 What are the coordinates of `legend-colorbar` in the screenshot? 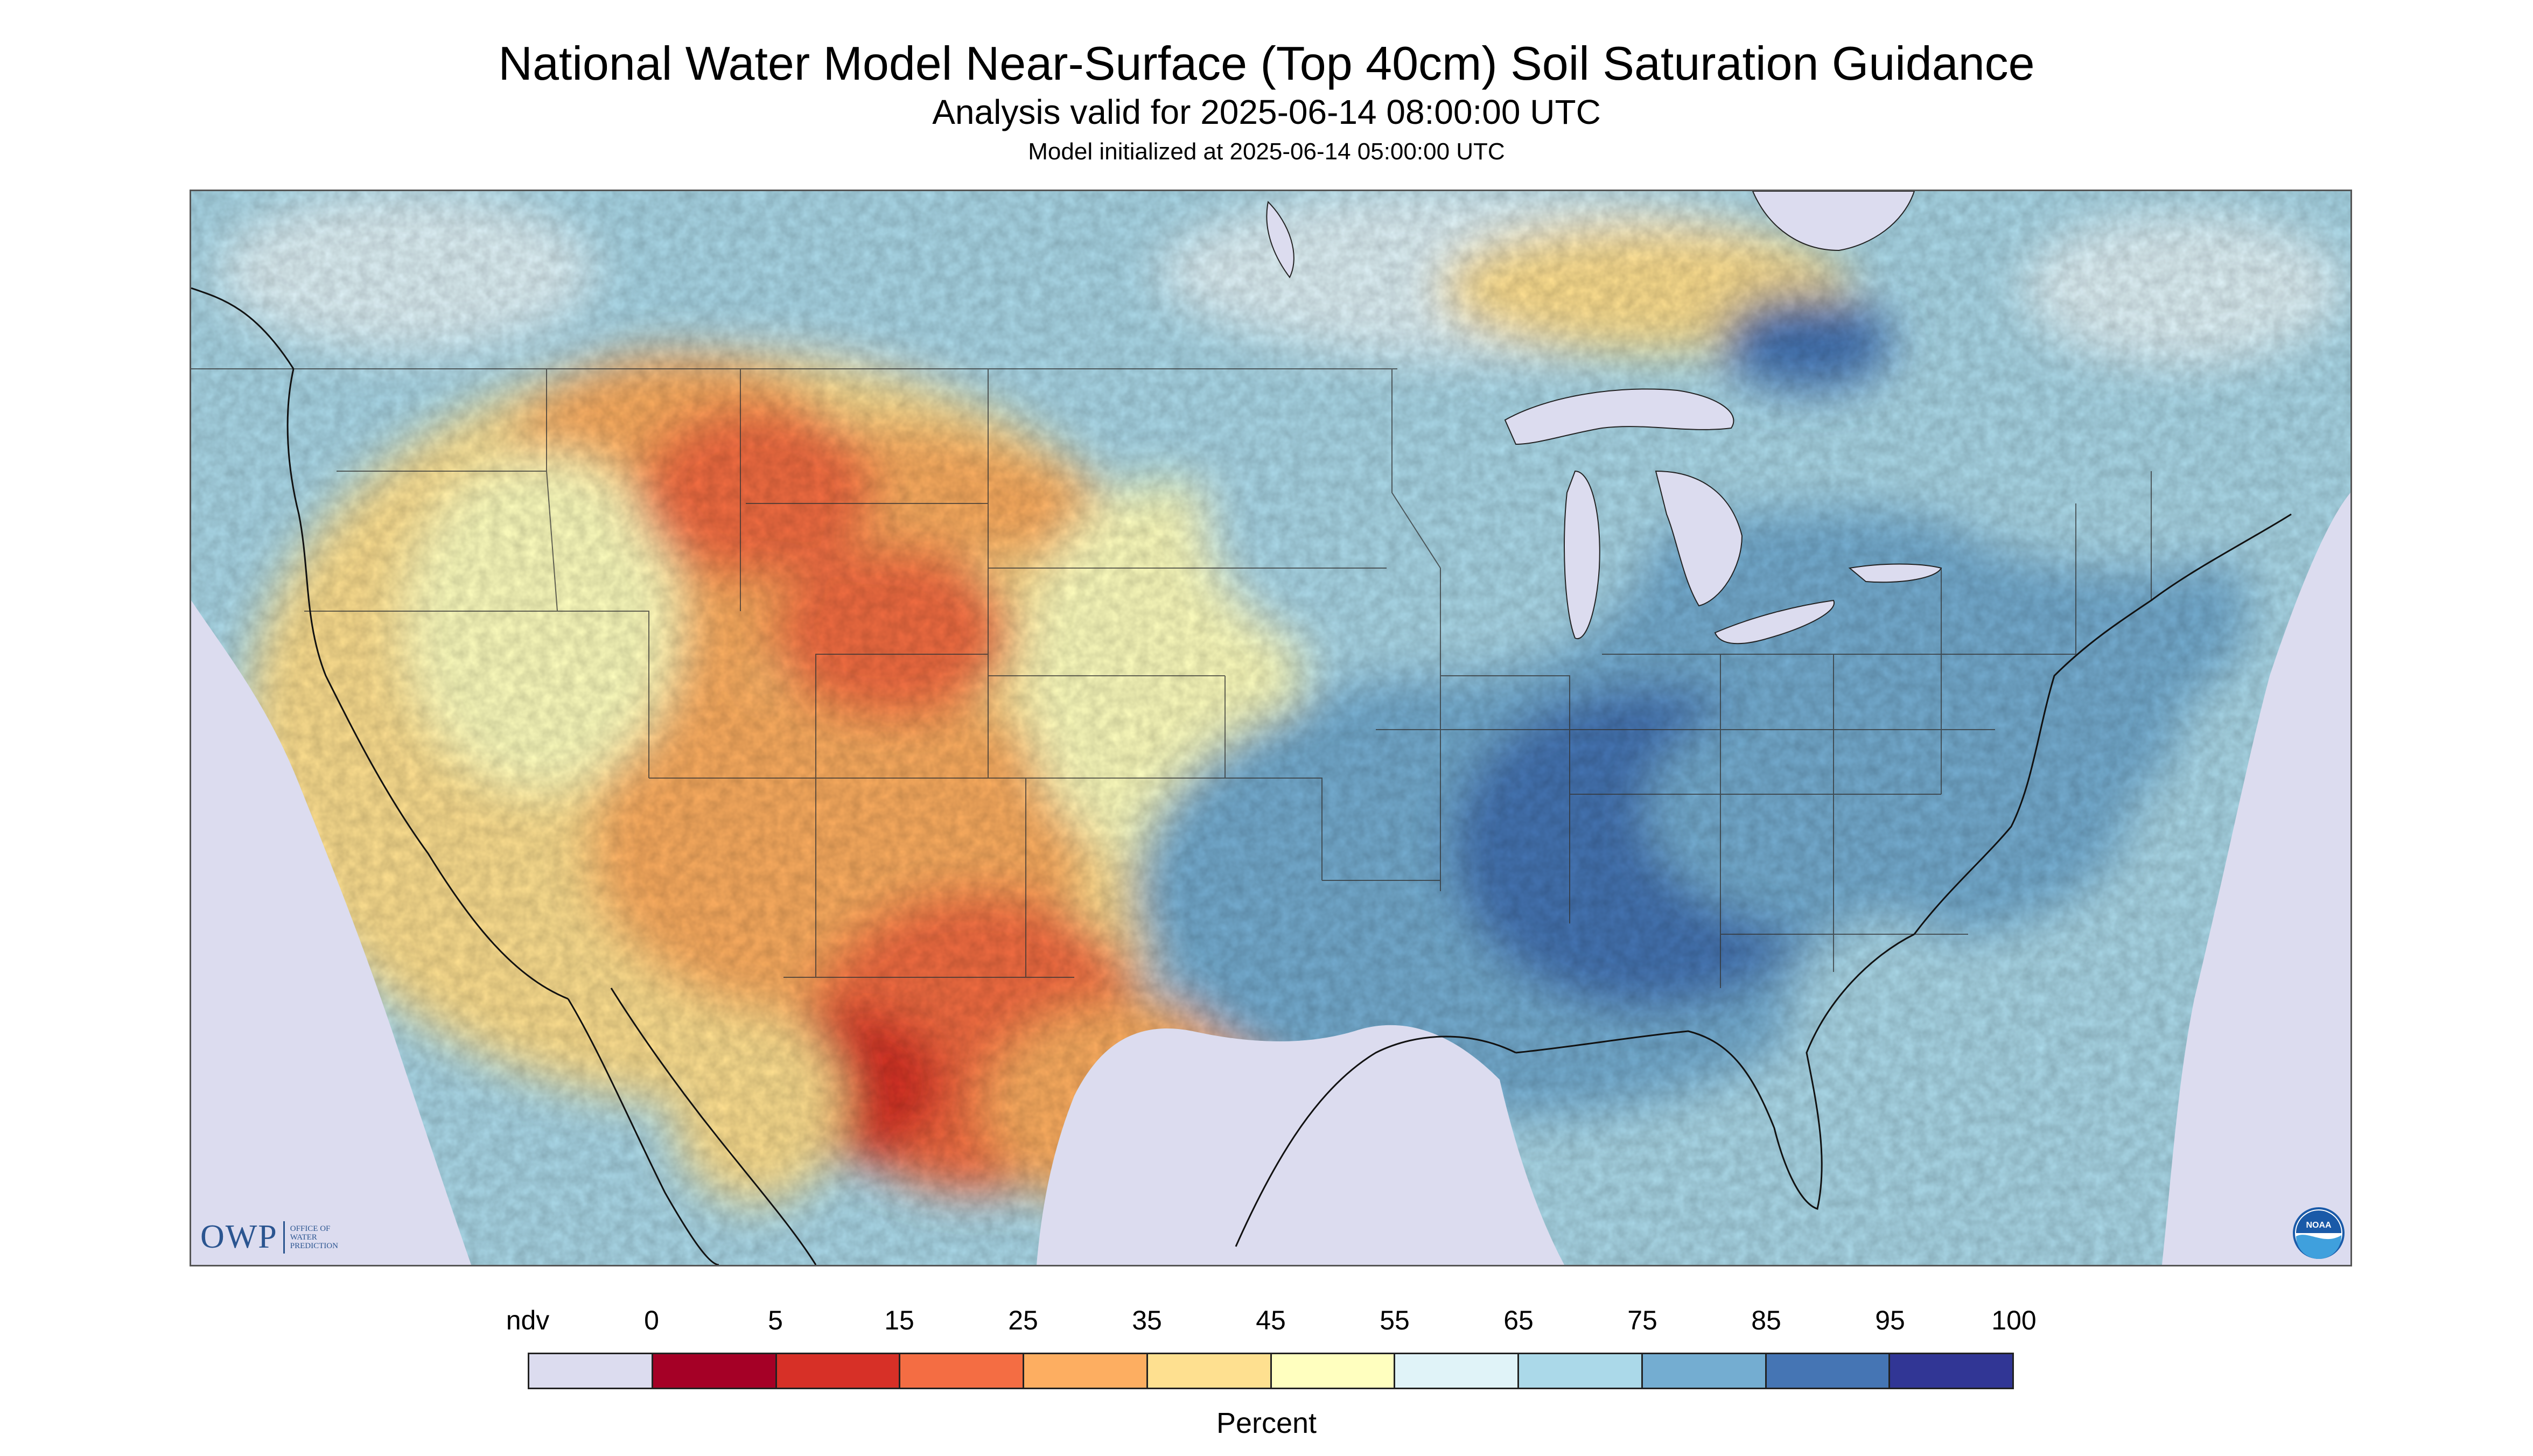 It's located at (1271, 1371).